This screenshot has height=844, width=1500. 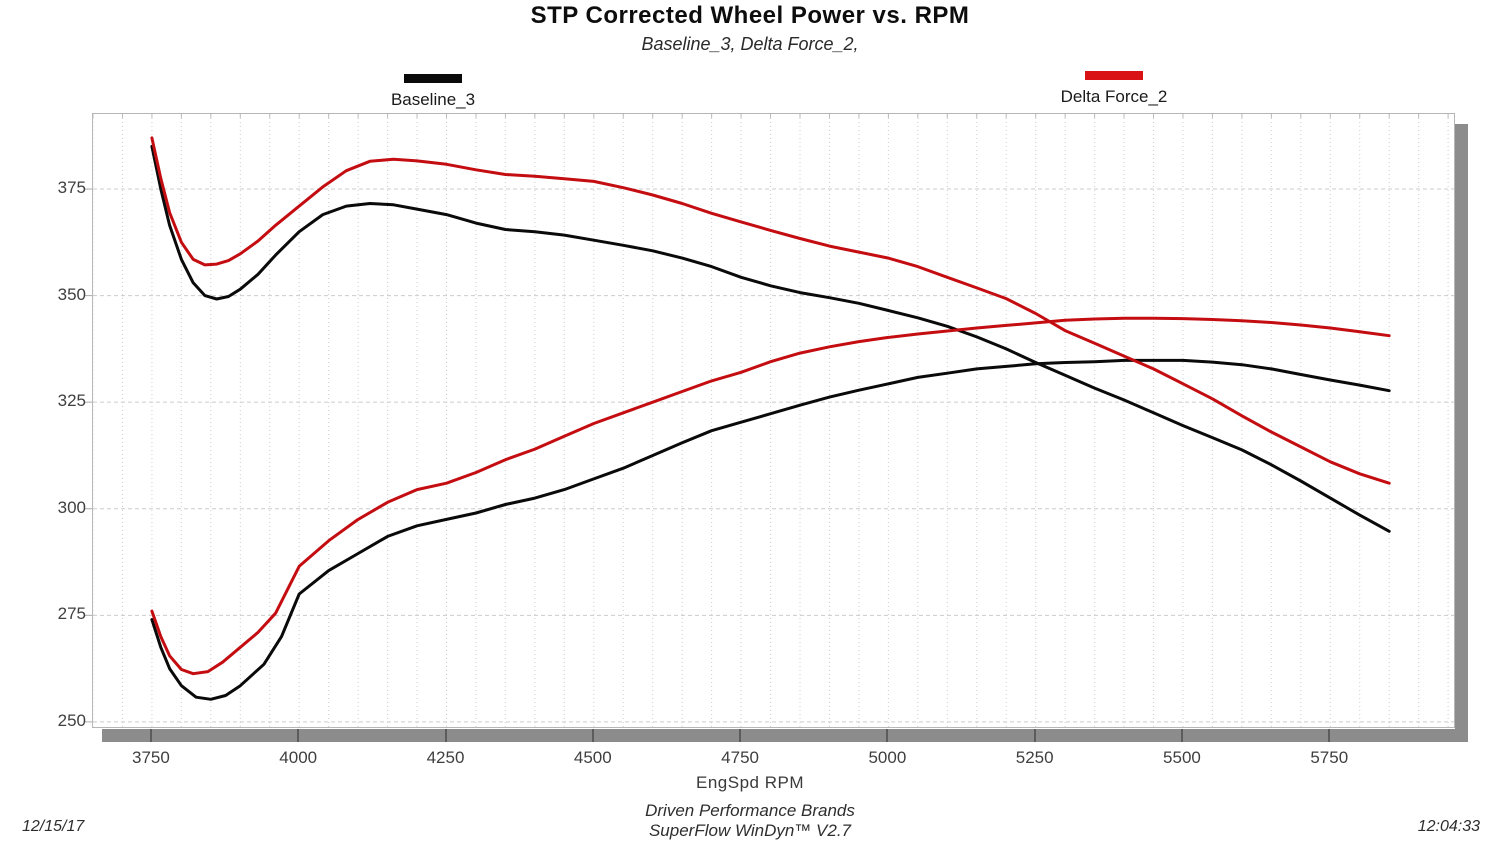 What do you see at coordinates (592, 757) in the screenshot?
I see `x-tick-label: 4500` at bounding box center [592, 757].